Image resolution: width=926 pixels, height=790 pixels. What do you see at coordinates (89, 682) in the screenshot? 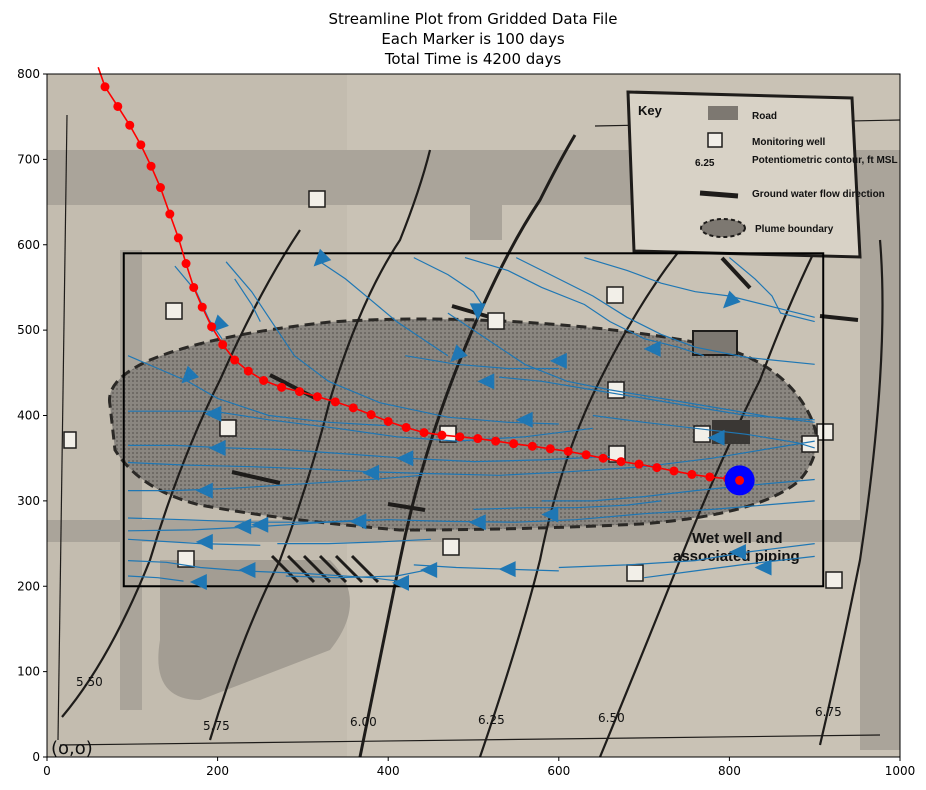
I see `contour-label-5-50: 5.50` at bounding box center [89, 682].